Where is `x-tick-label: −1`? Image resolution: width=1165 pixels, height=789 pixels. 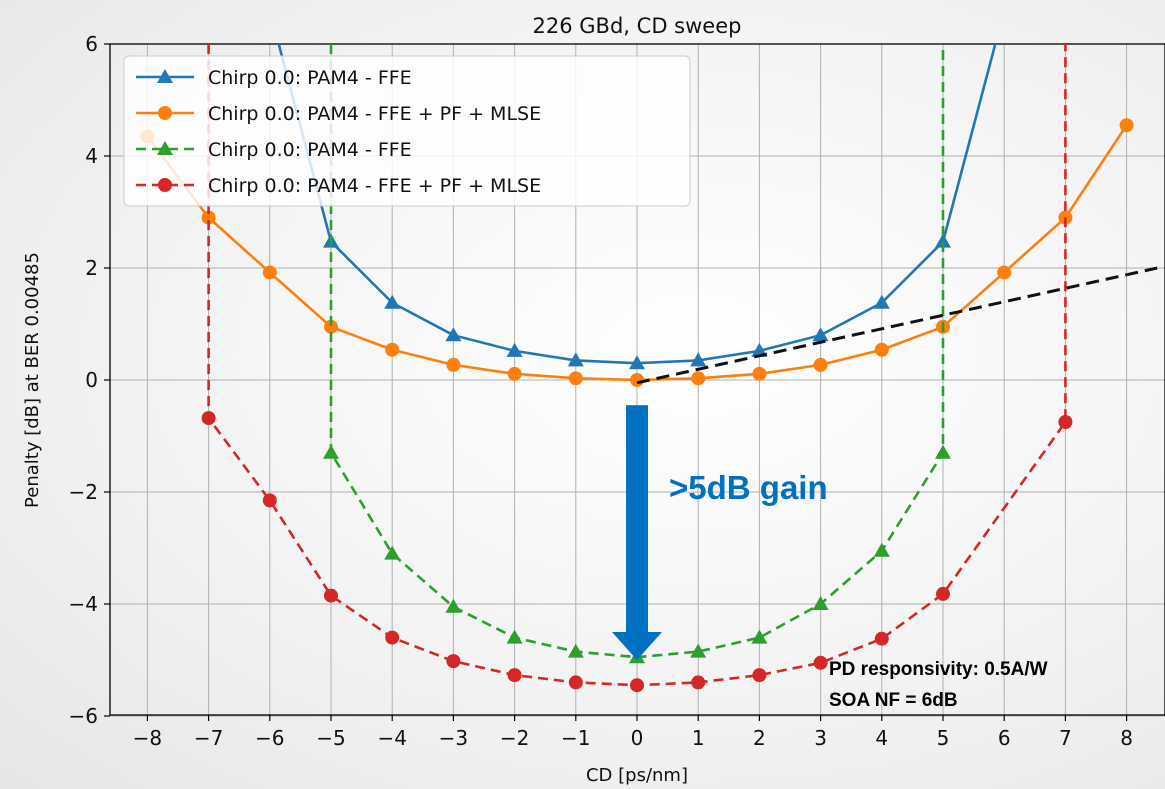
x-tick-label: −1 is located at coordinates (575, 738).